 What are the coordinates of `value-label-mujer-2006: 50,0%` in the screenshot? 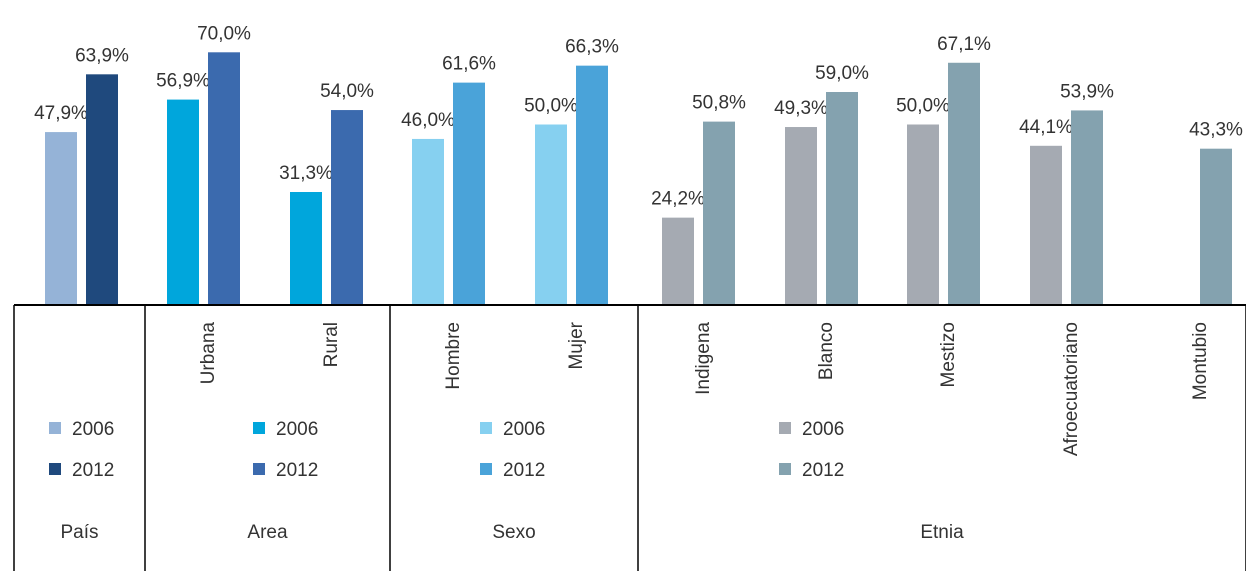 It's located at (551, 106).